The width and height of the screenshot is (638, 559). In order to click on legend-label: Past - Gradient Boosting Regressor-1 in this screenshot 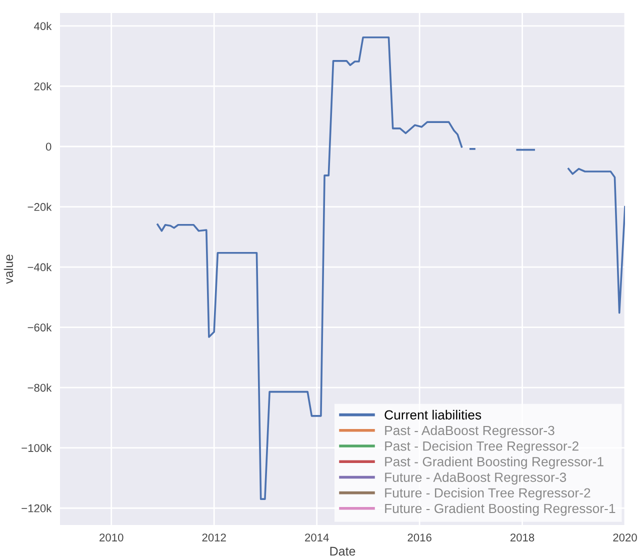, I will do `click(494, 462)`.